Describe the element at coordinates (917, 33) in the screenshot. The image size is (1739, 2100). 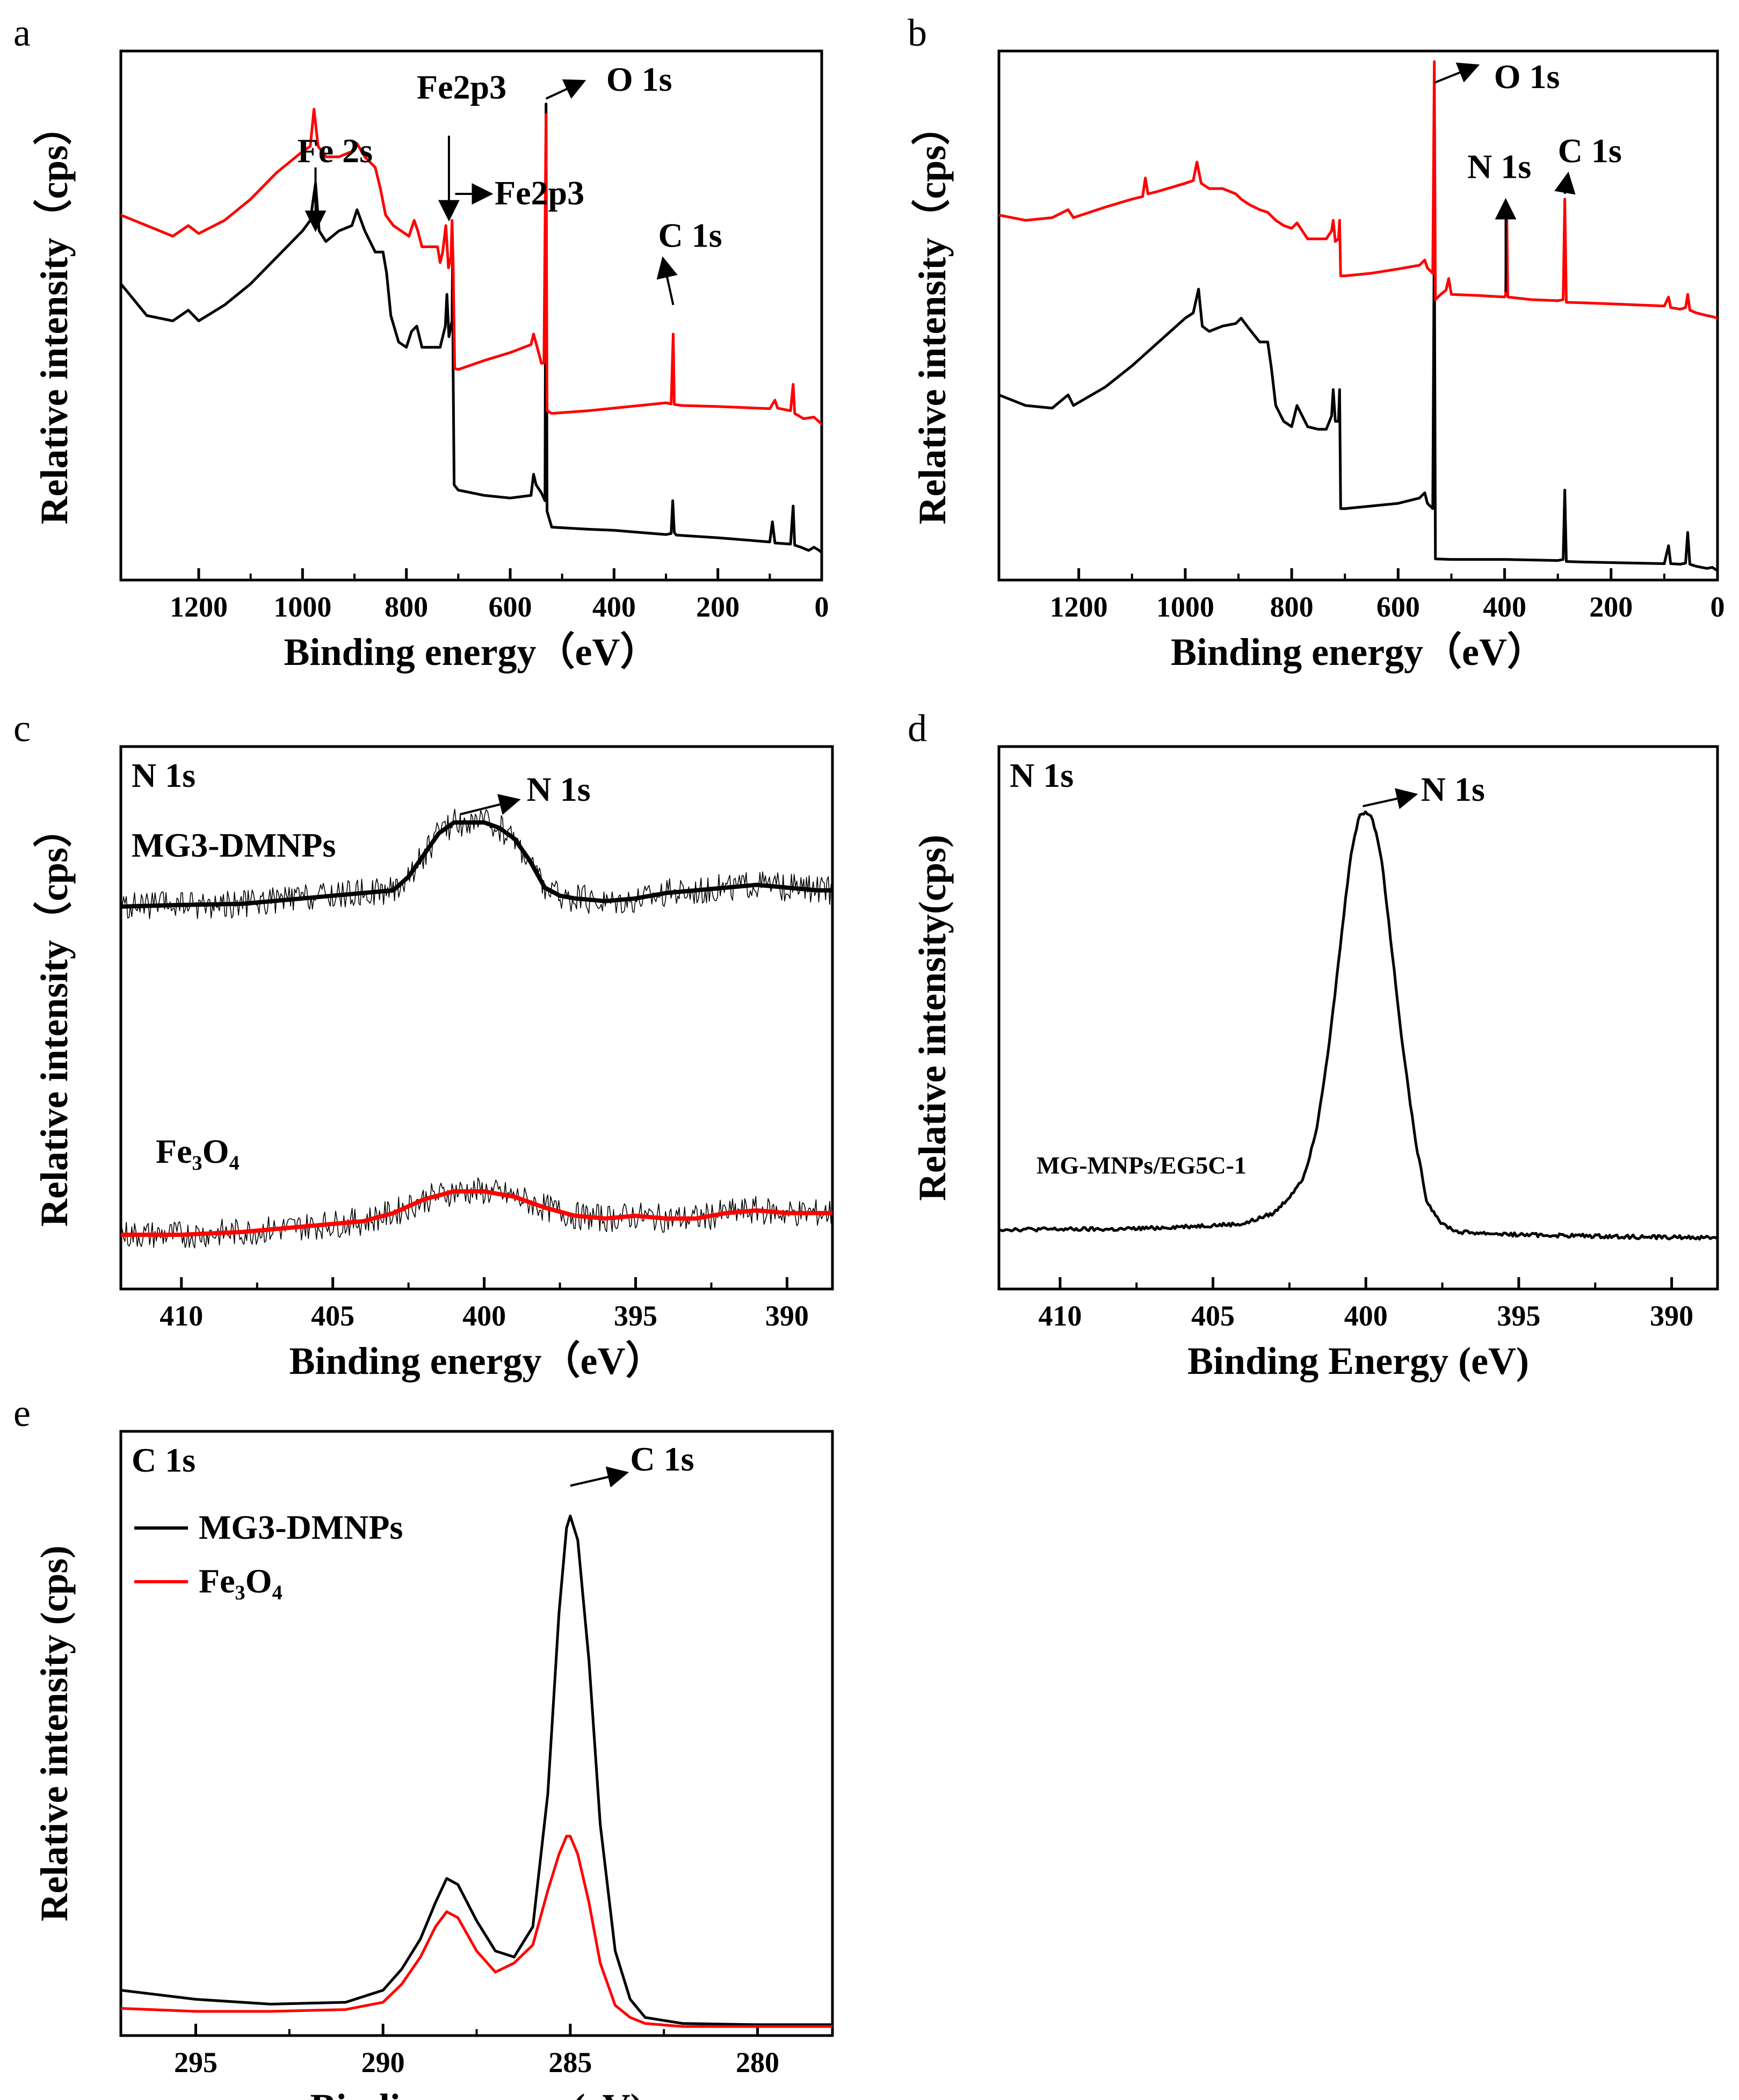
I see `panel-letter: b` at that location.